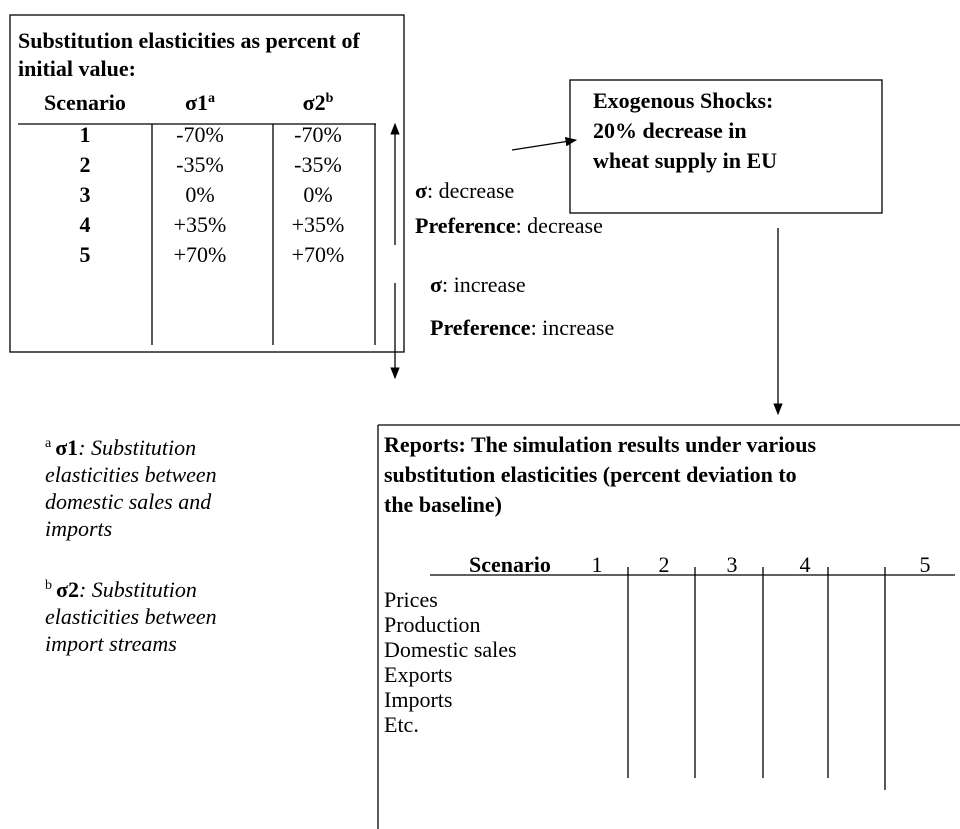  I want to click on row-label: Etc., so click(401, 724).